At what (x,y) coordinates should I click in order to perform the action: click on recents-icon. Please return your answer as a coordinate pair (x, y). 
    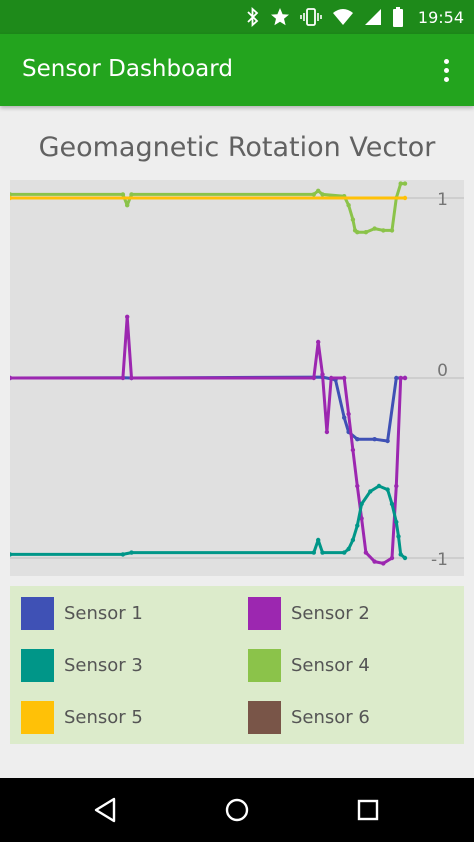
    Looking at the image, I should click on (368, 810).